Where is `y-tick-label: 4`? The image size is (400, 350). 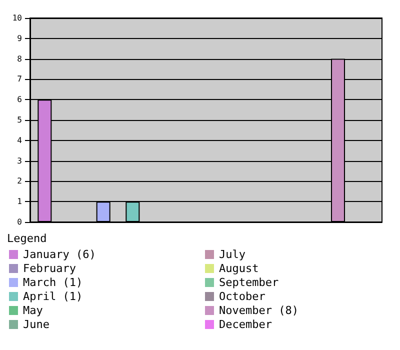
y-tick-label: 4 is located at coordinates (19, 140).